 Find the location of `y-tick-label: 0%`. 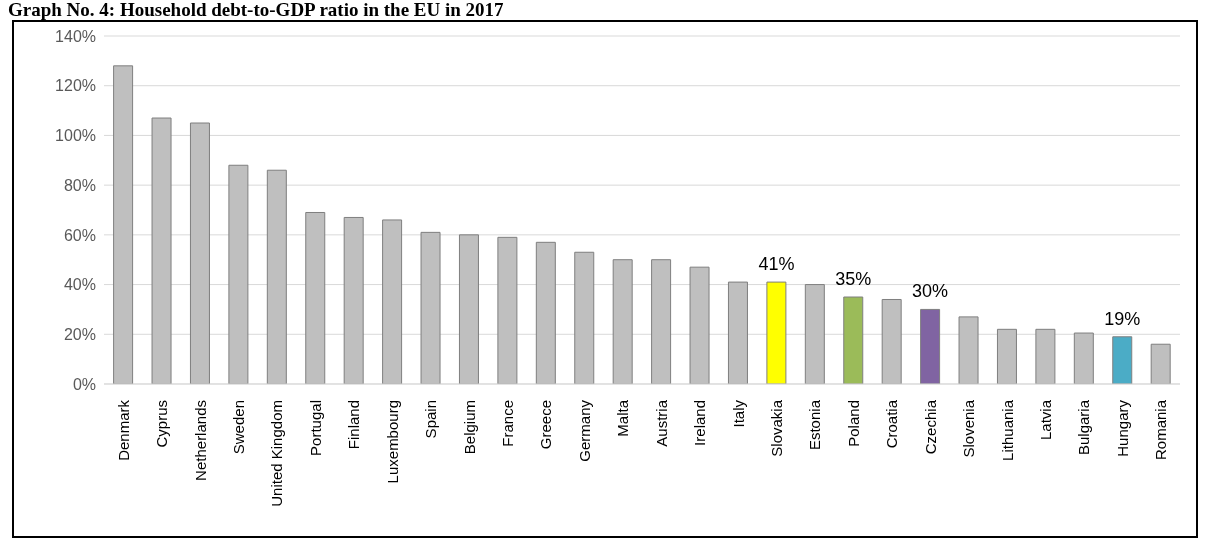

y-tick-label: 0% is located at coordinates (84, 384).